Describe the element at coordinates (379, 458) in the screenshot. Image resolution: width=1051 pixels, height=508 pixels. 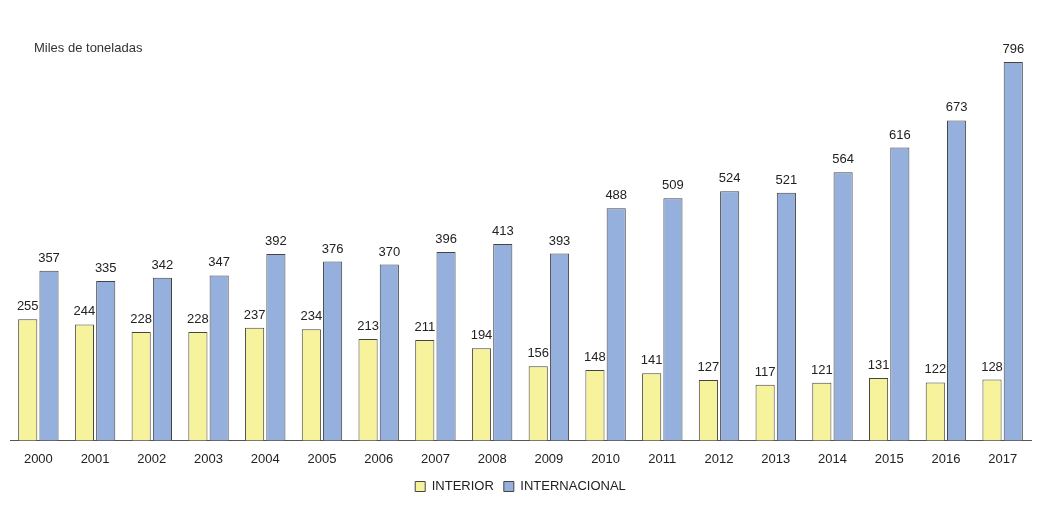
I see `x-tick-label: 2006` at that location.